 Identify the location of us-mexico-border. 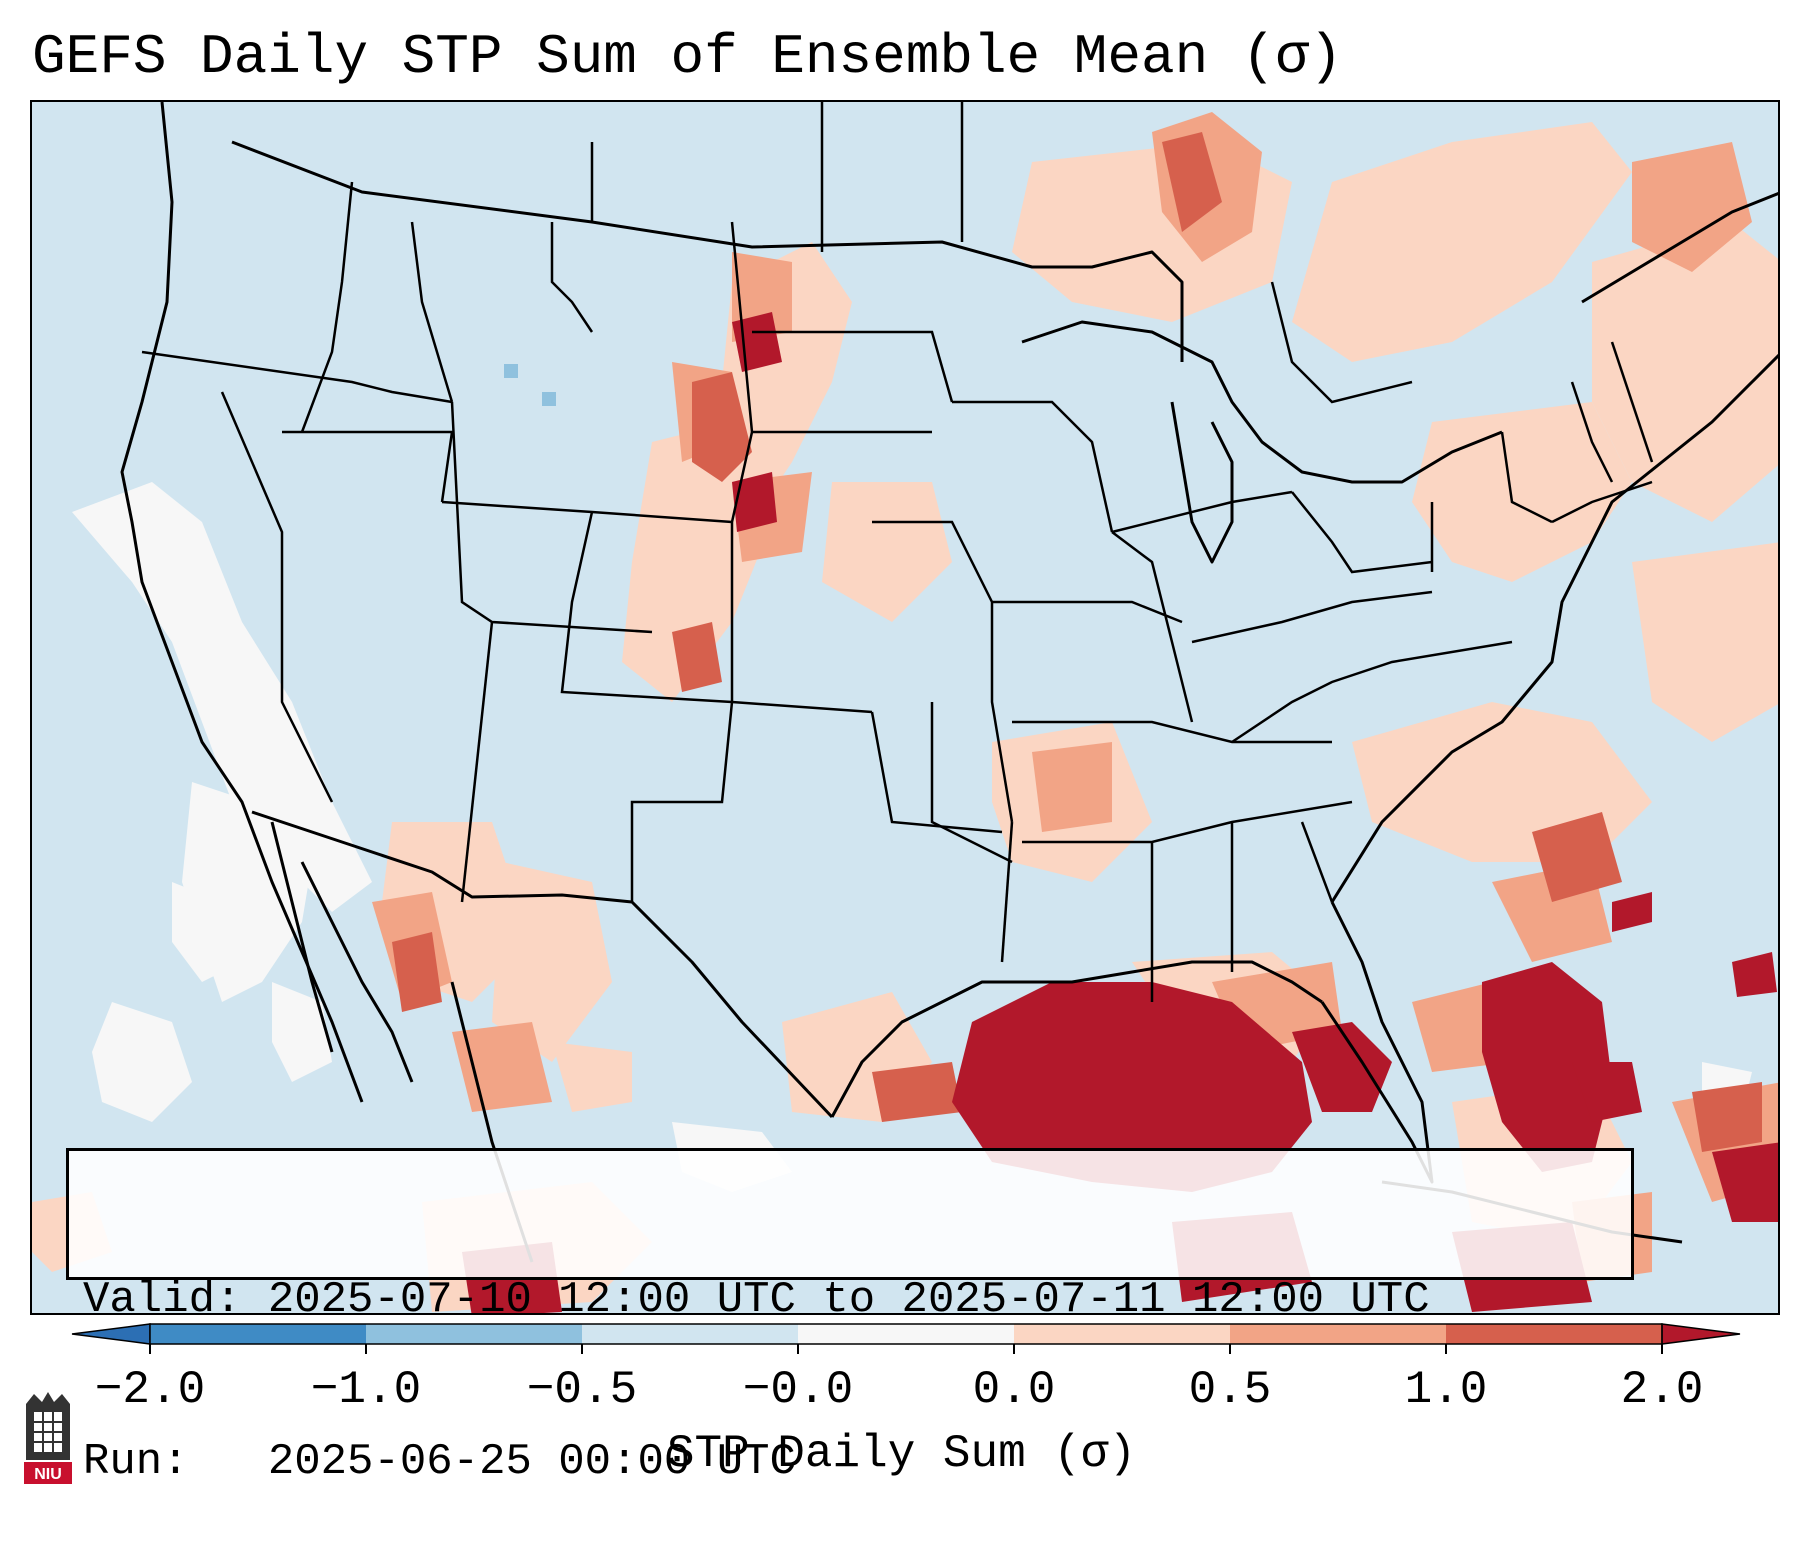
(542, 964).